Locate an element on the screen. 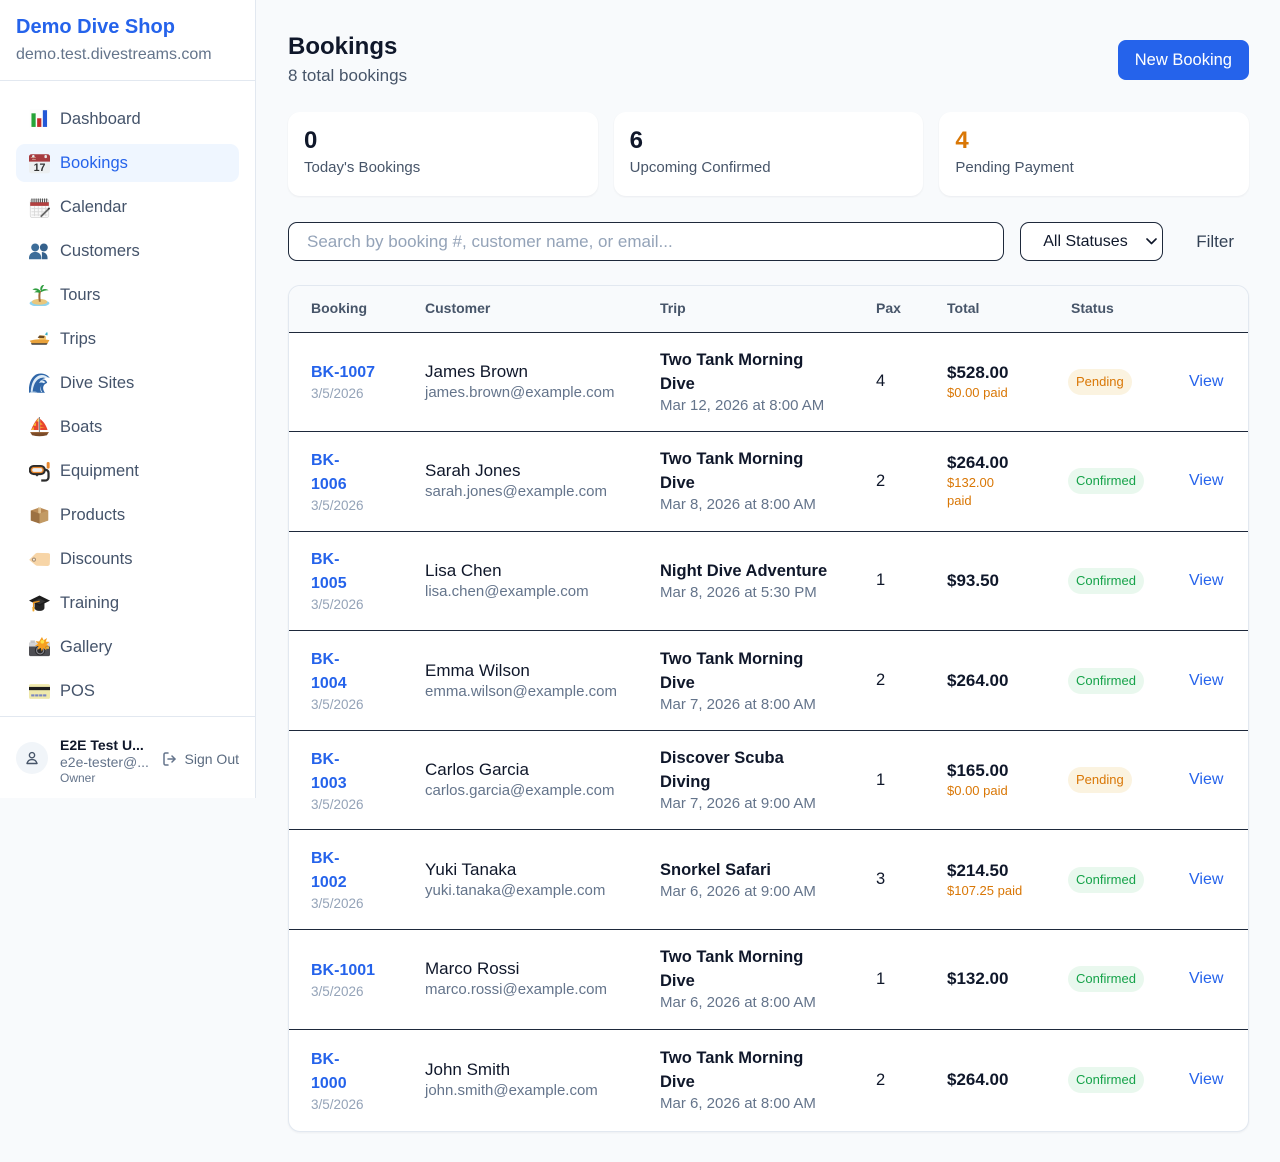 The image size is (1280, 1162). svg-text: 17 is located at coordinates (40, 167).